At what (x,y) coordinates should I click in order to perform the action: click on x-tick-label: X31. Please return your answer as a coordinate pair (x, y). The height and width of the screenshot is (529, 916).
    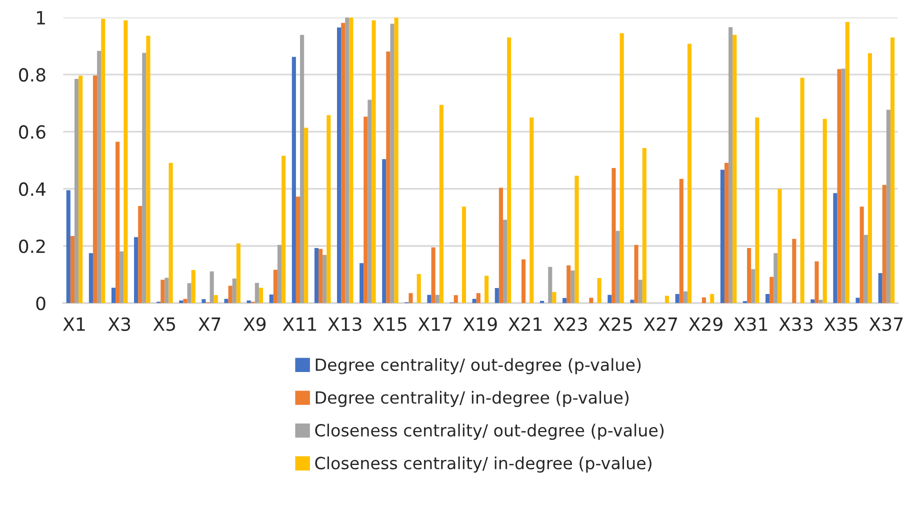
    Looking at the image, I should click on (751, 324).